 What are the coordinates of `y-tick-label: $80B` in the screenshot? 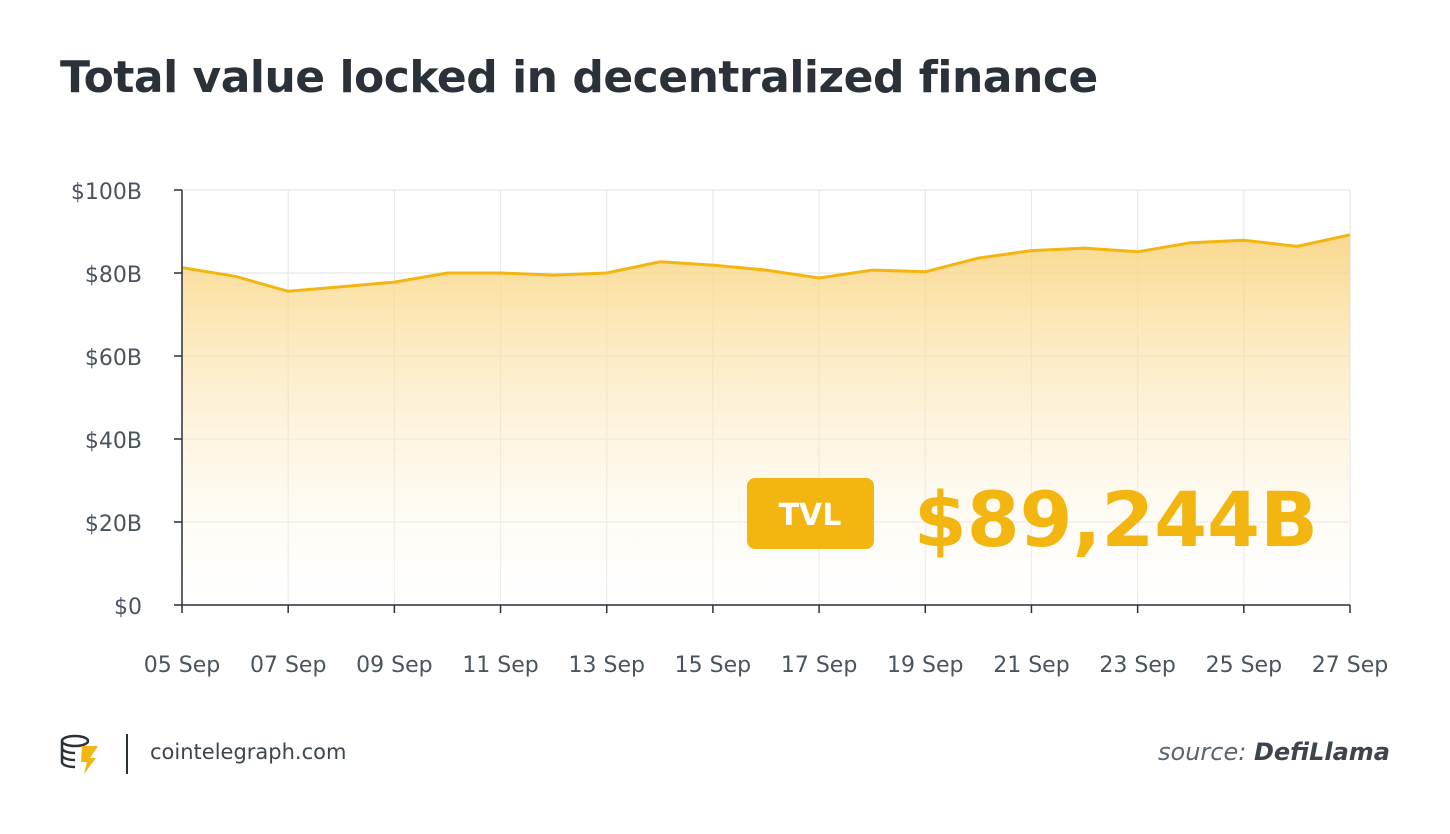 It's located at (113, 275).